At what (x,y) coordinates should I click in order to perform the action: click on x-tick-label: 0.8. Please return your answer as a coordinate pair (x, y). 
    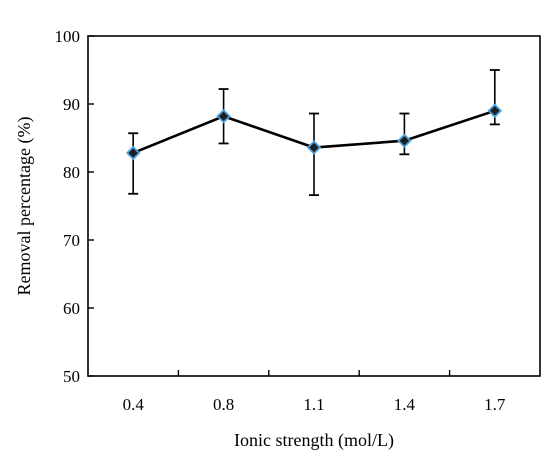
    Looking at the image, I should click on (223, 404).